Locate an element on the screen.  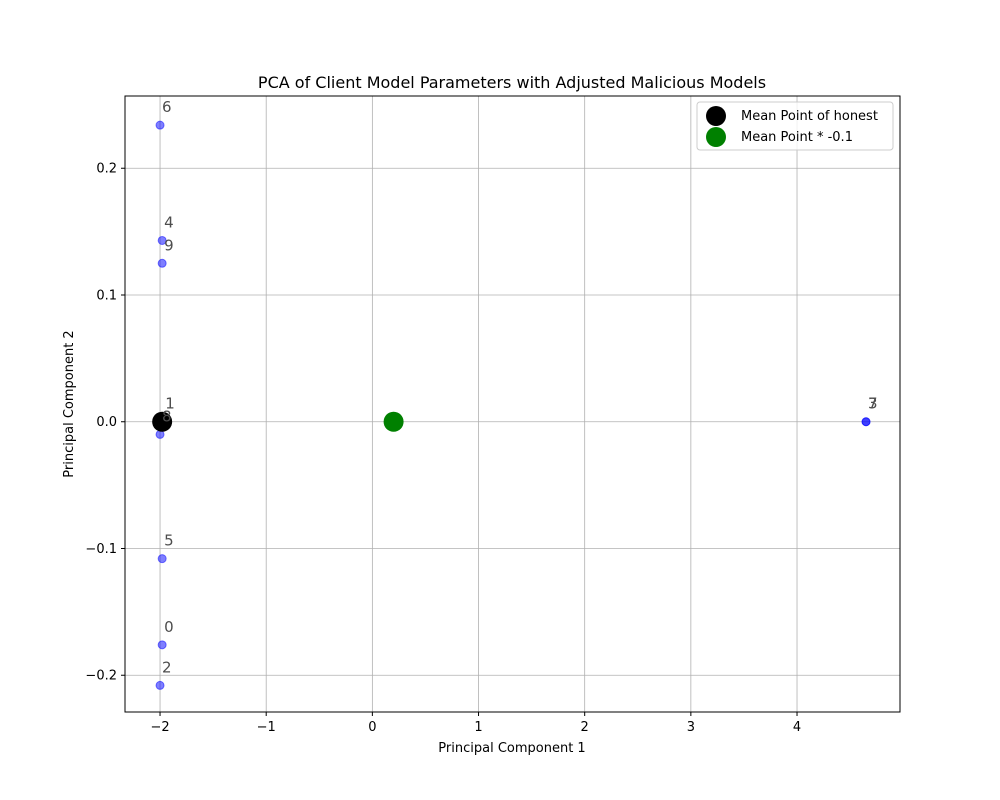
x-tick-label: 2 is located at coordinates (585, 727).